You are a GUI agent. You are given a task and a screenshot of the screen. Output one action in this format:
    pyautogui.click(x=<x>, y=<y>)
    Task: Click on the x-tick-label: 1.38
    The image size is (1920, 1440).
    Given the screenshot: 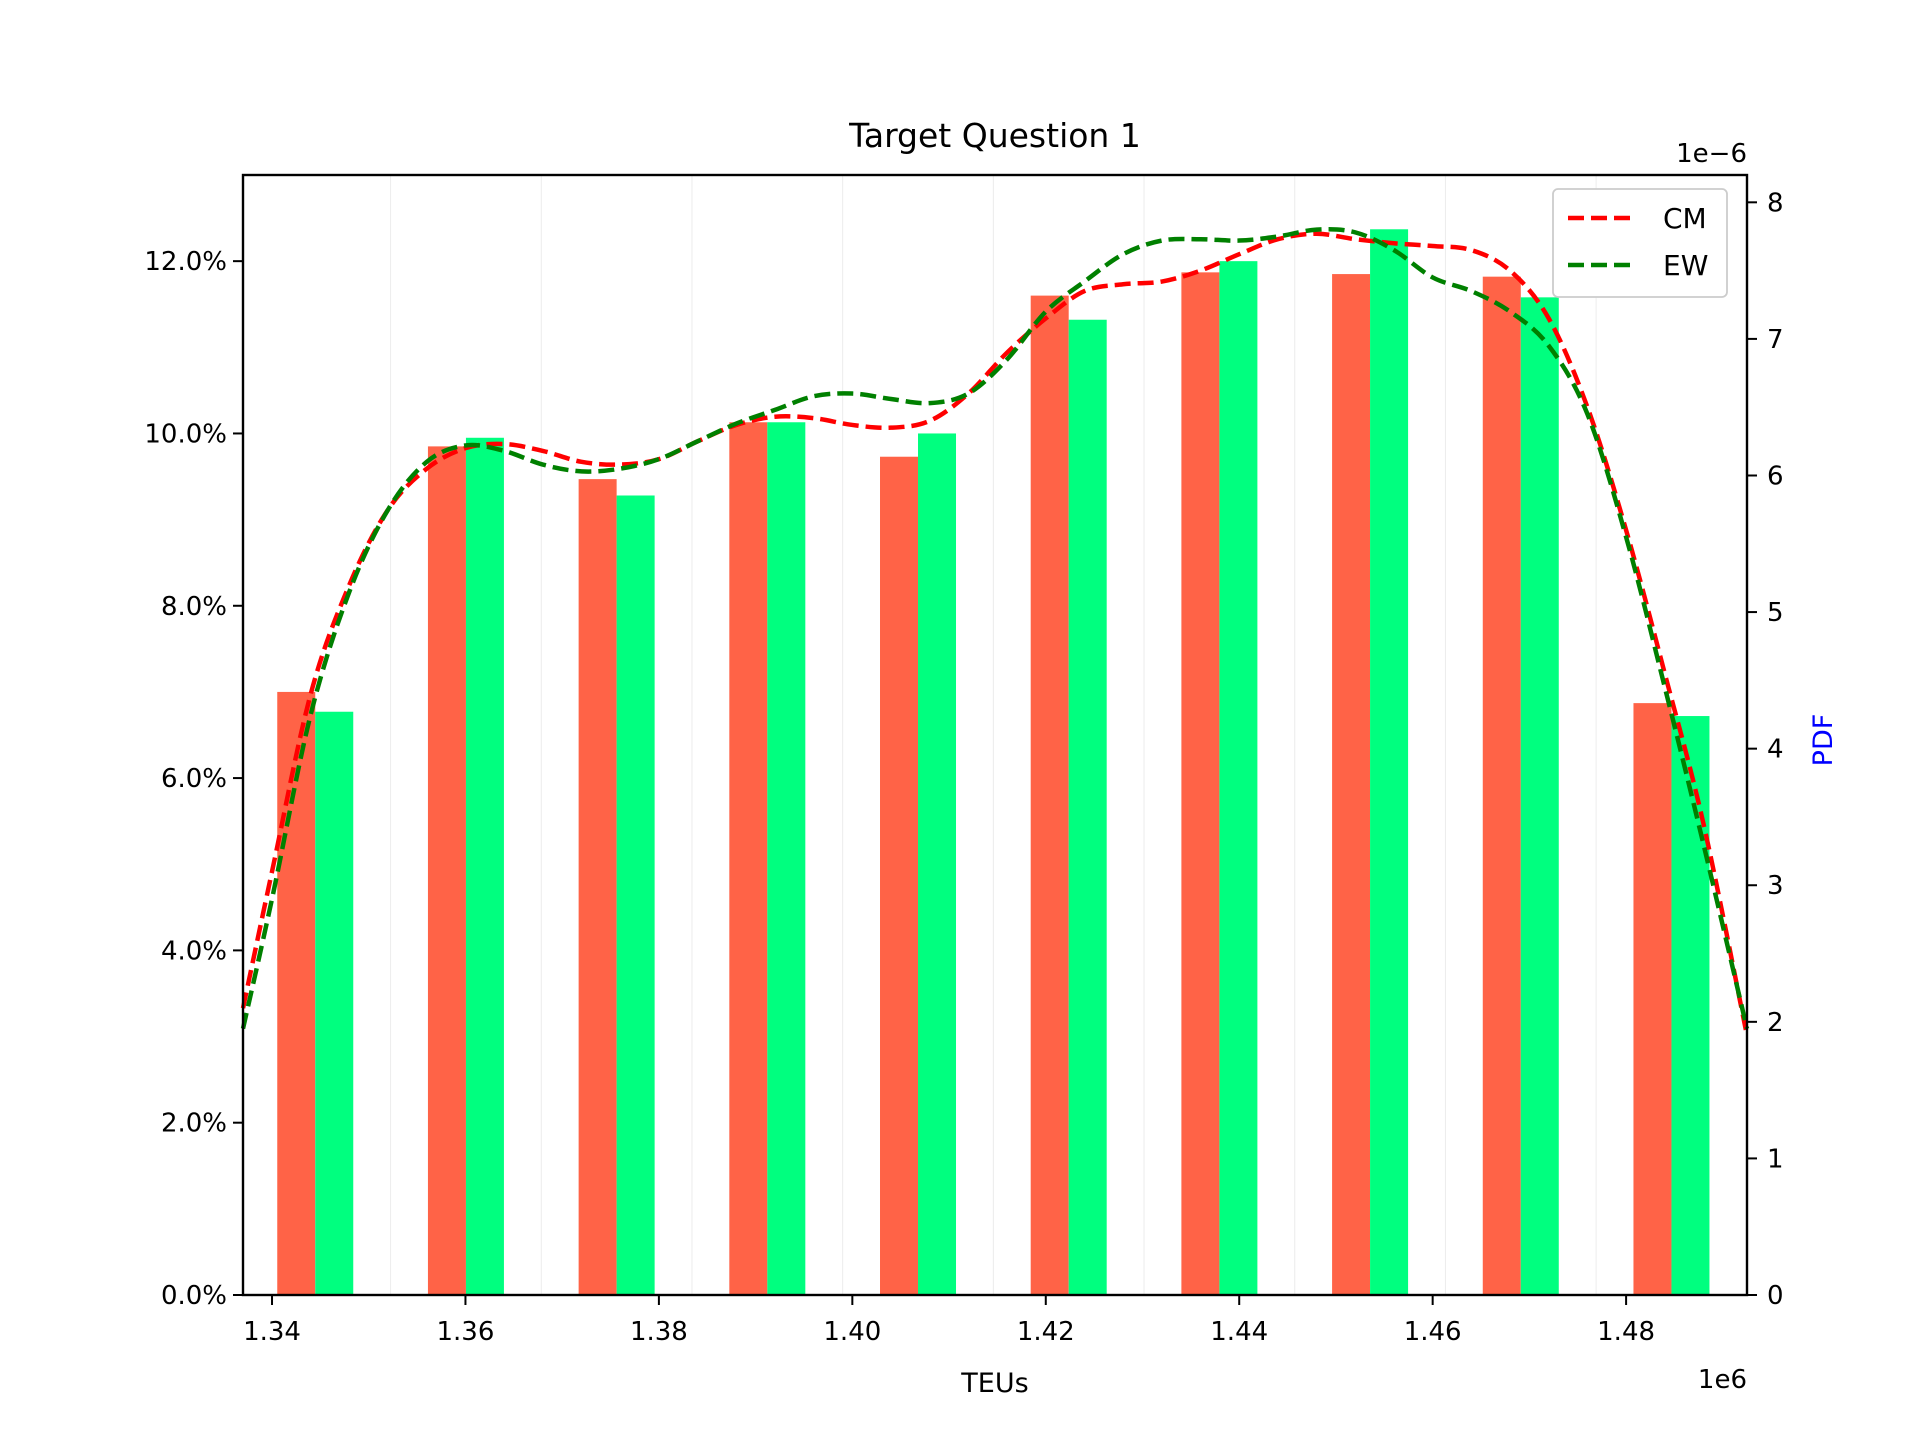 What is the action you would take?
    pyautogui.click(x=659, y=1332)
    